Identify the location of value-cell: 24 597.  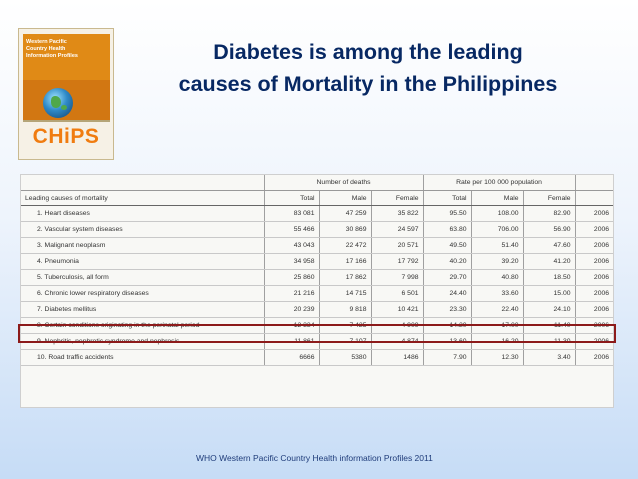
(397, 229).